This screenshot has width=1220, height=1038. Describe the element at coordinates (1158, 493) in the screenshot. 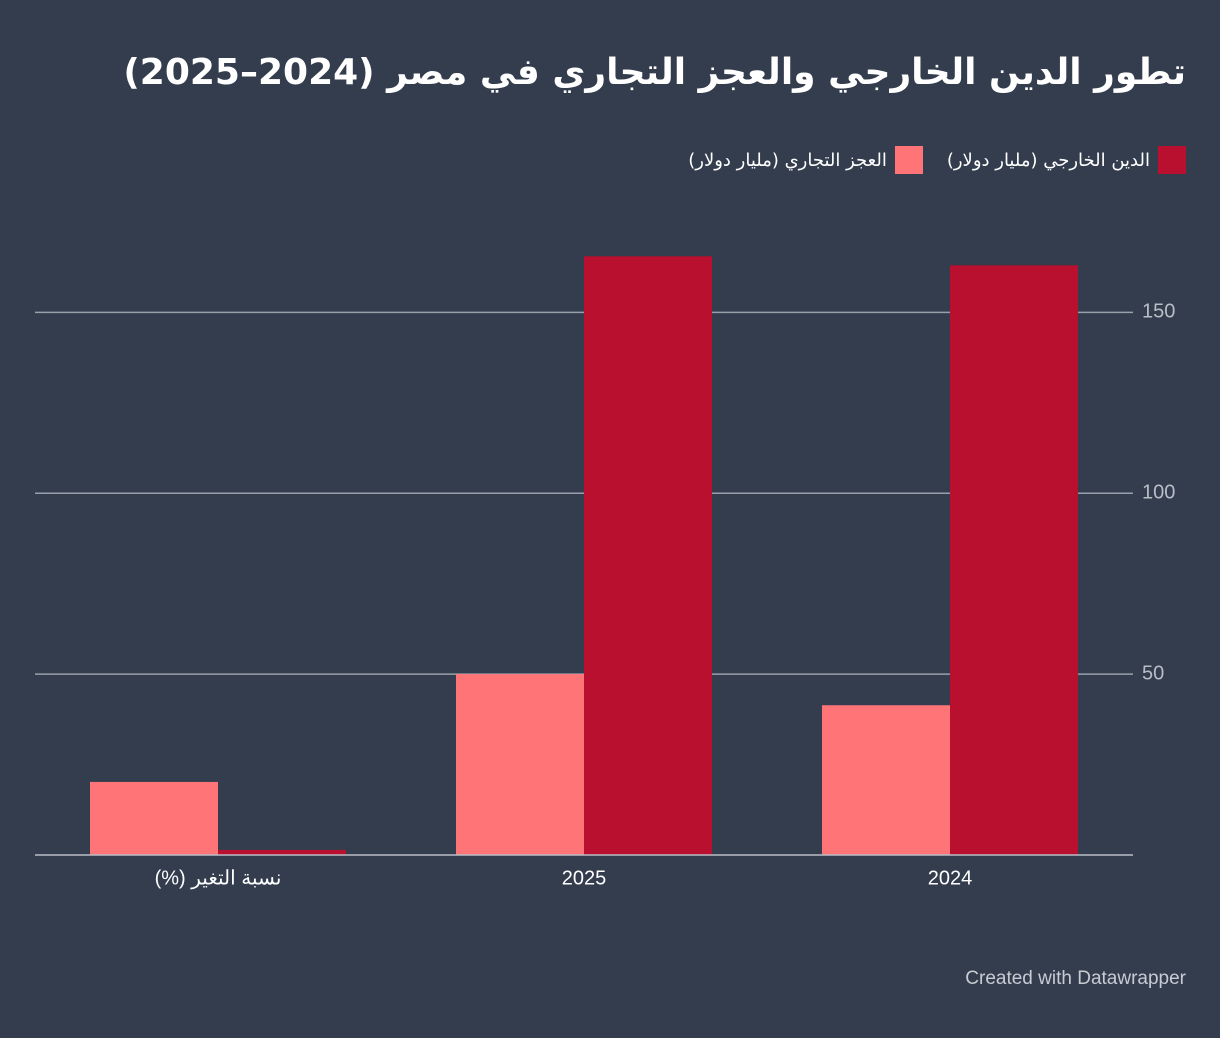

I see `y-tick-label: 100` at that location.